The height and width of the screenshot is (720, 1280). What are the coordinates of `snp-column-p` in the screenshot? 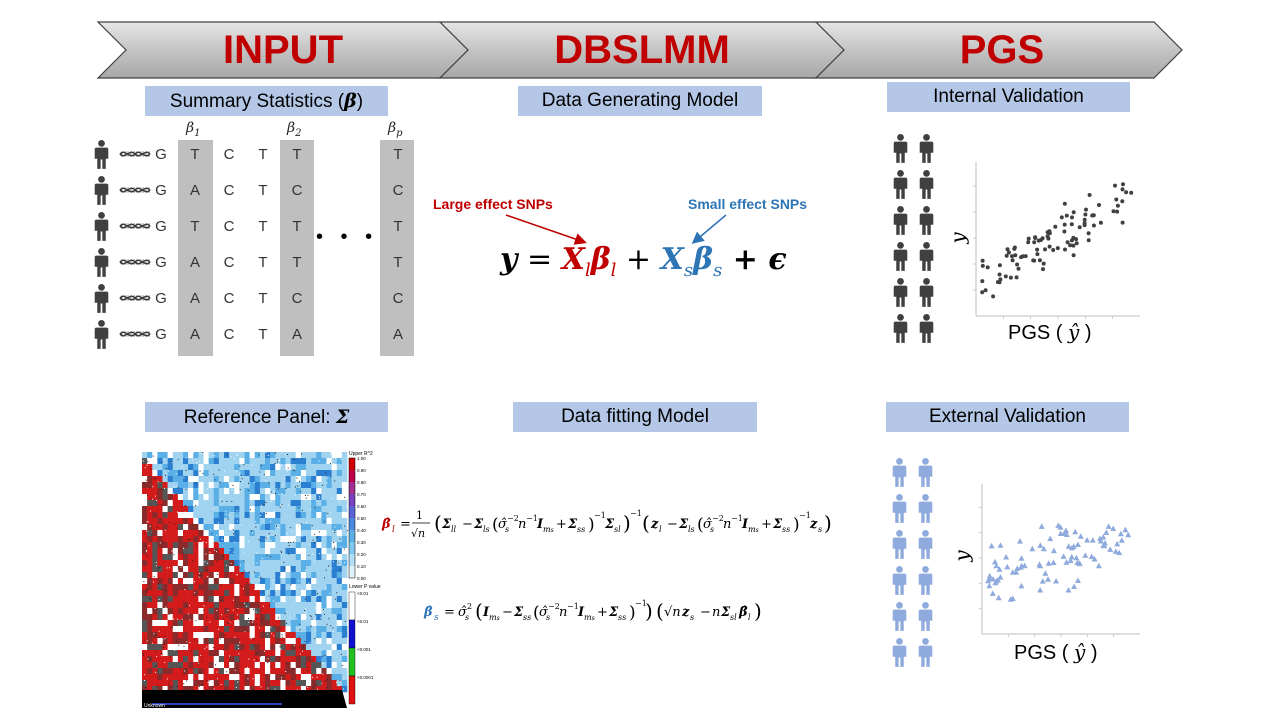 It's located at (397, 248).